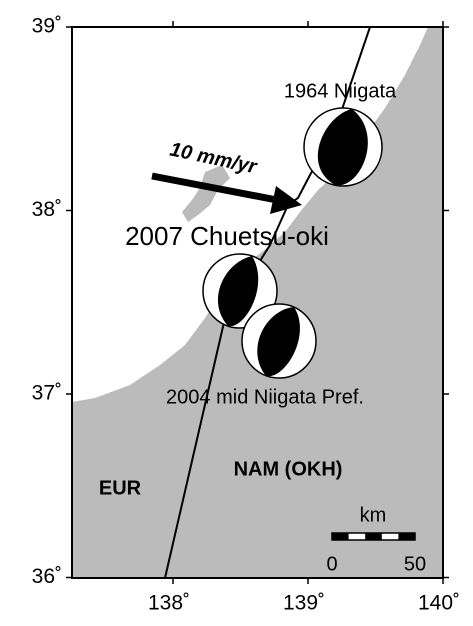  Describe the element at coordinates (206, 193) in the screenshot. I see `sado-island` at that location.